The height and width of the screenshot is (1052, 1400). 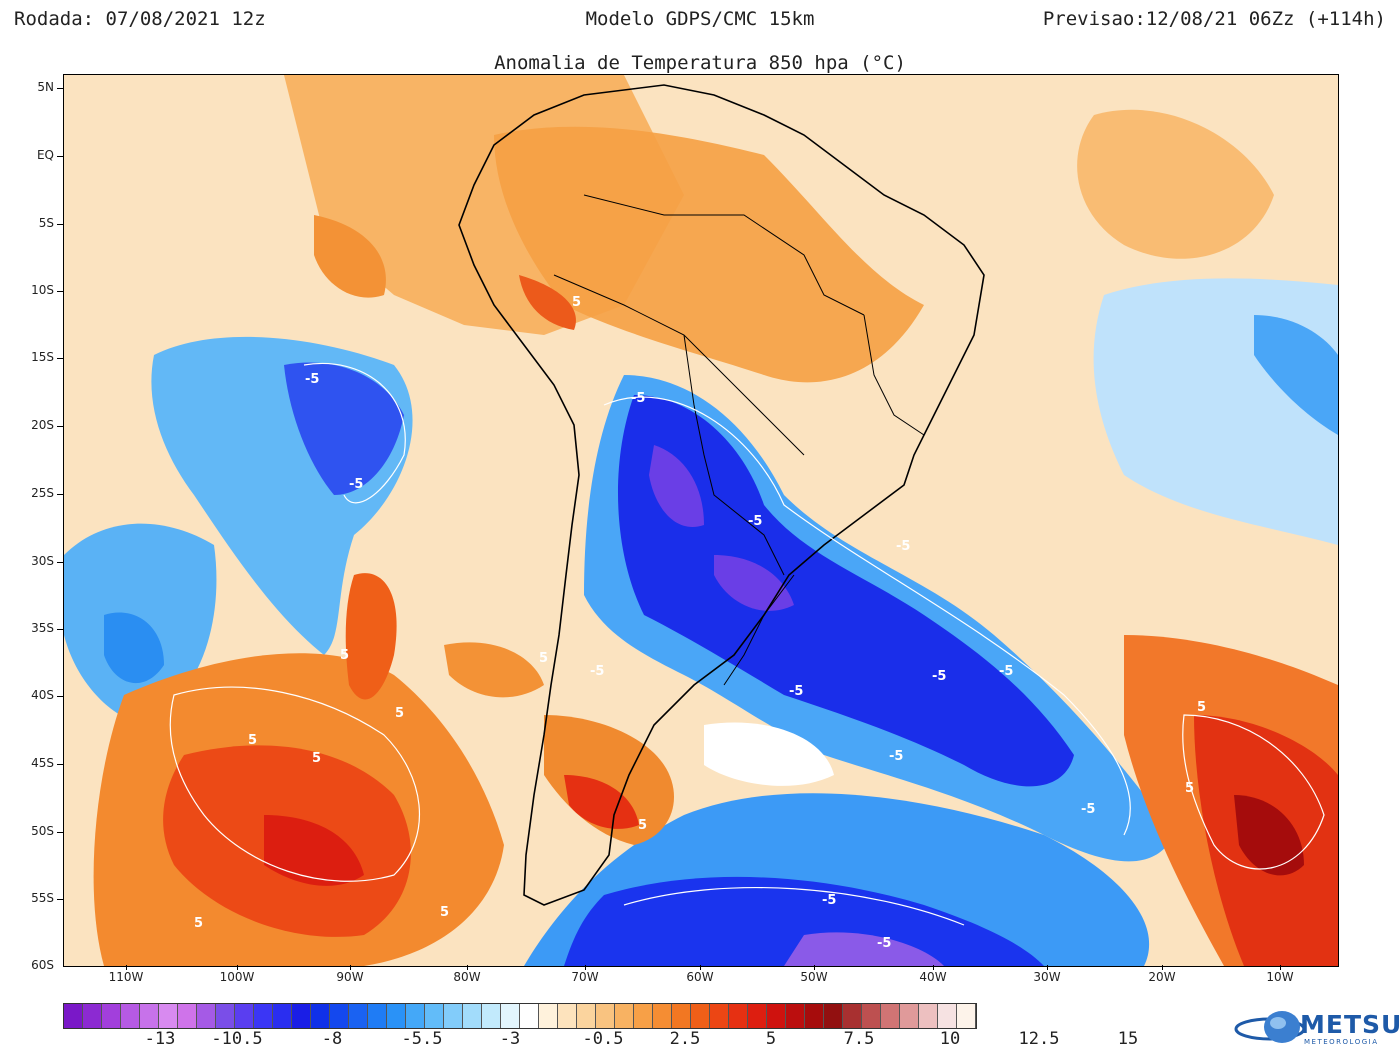 What do you see at coordinates (933, 977) in the screenshot?
I see `lon-label: 40W` at bounding box center [933, 977].